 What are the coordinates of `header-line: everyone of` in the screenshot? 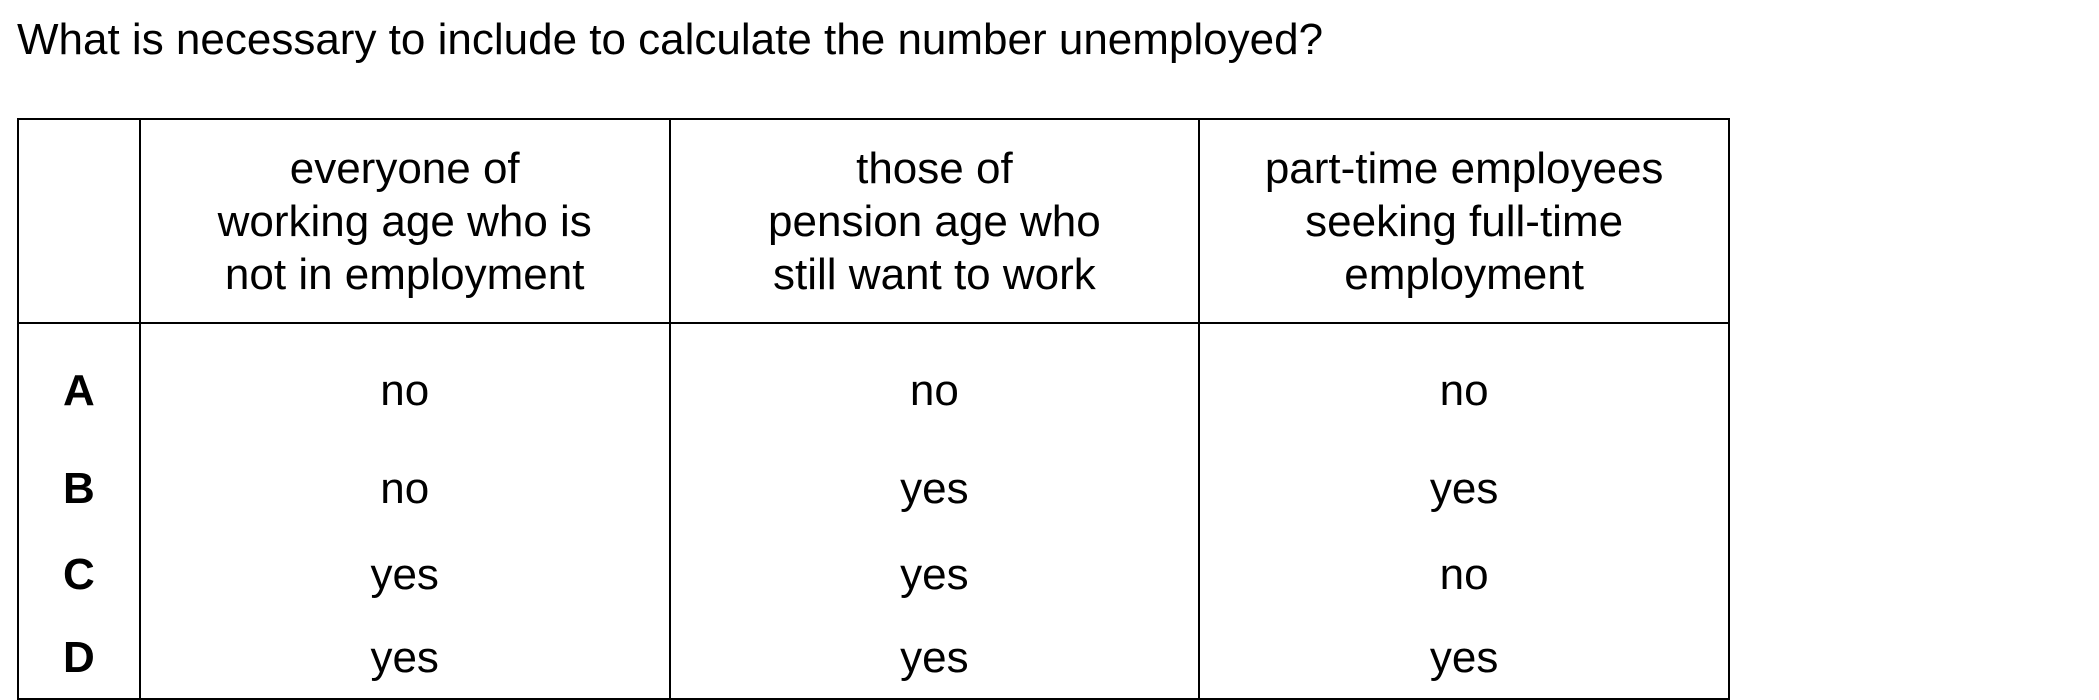 It's located at (404, 168).